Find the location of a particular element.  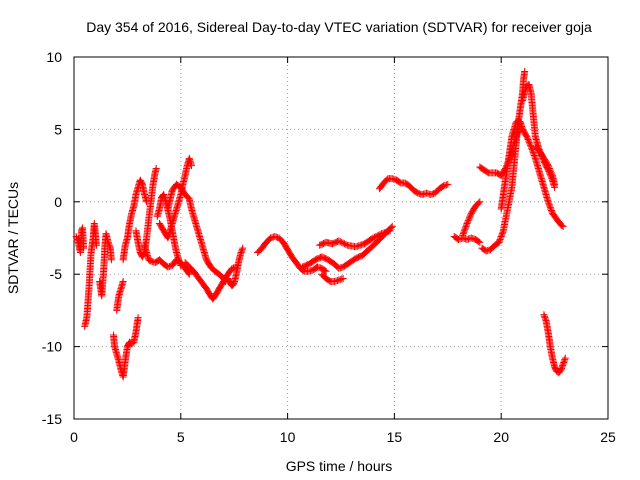

series-s25 is located at coordinates (545, 165).